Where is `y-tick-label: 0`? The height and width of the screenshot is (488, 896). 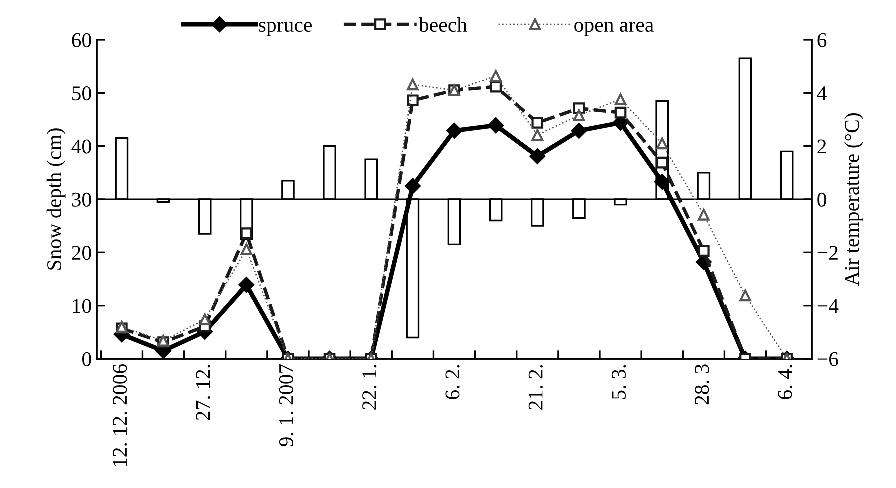
y-tick-label: 0 is located at coordinates (87, 359).